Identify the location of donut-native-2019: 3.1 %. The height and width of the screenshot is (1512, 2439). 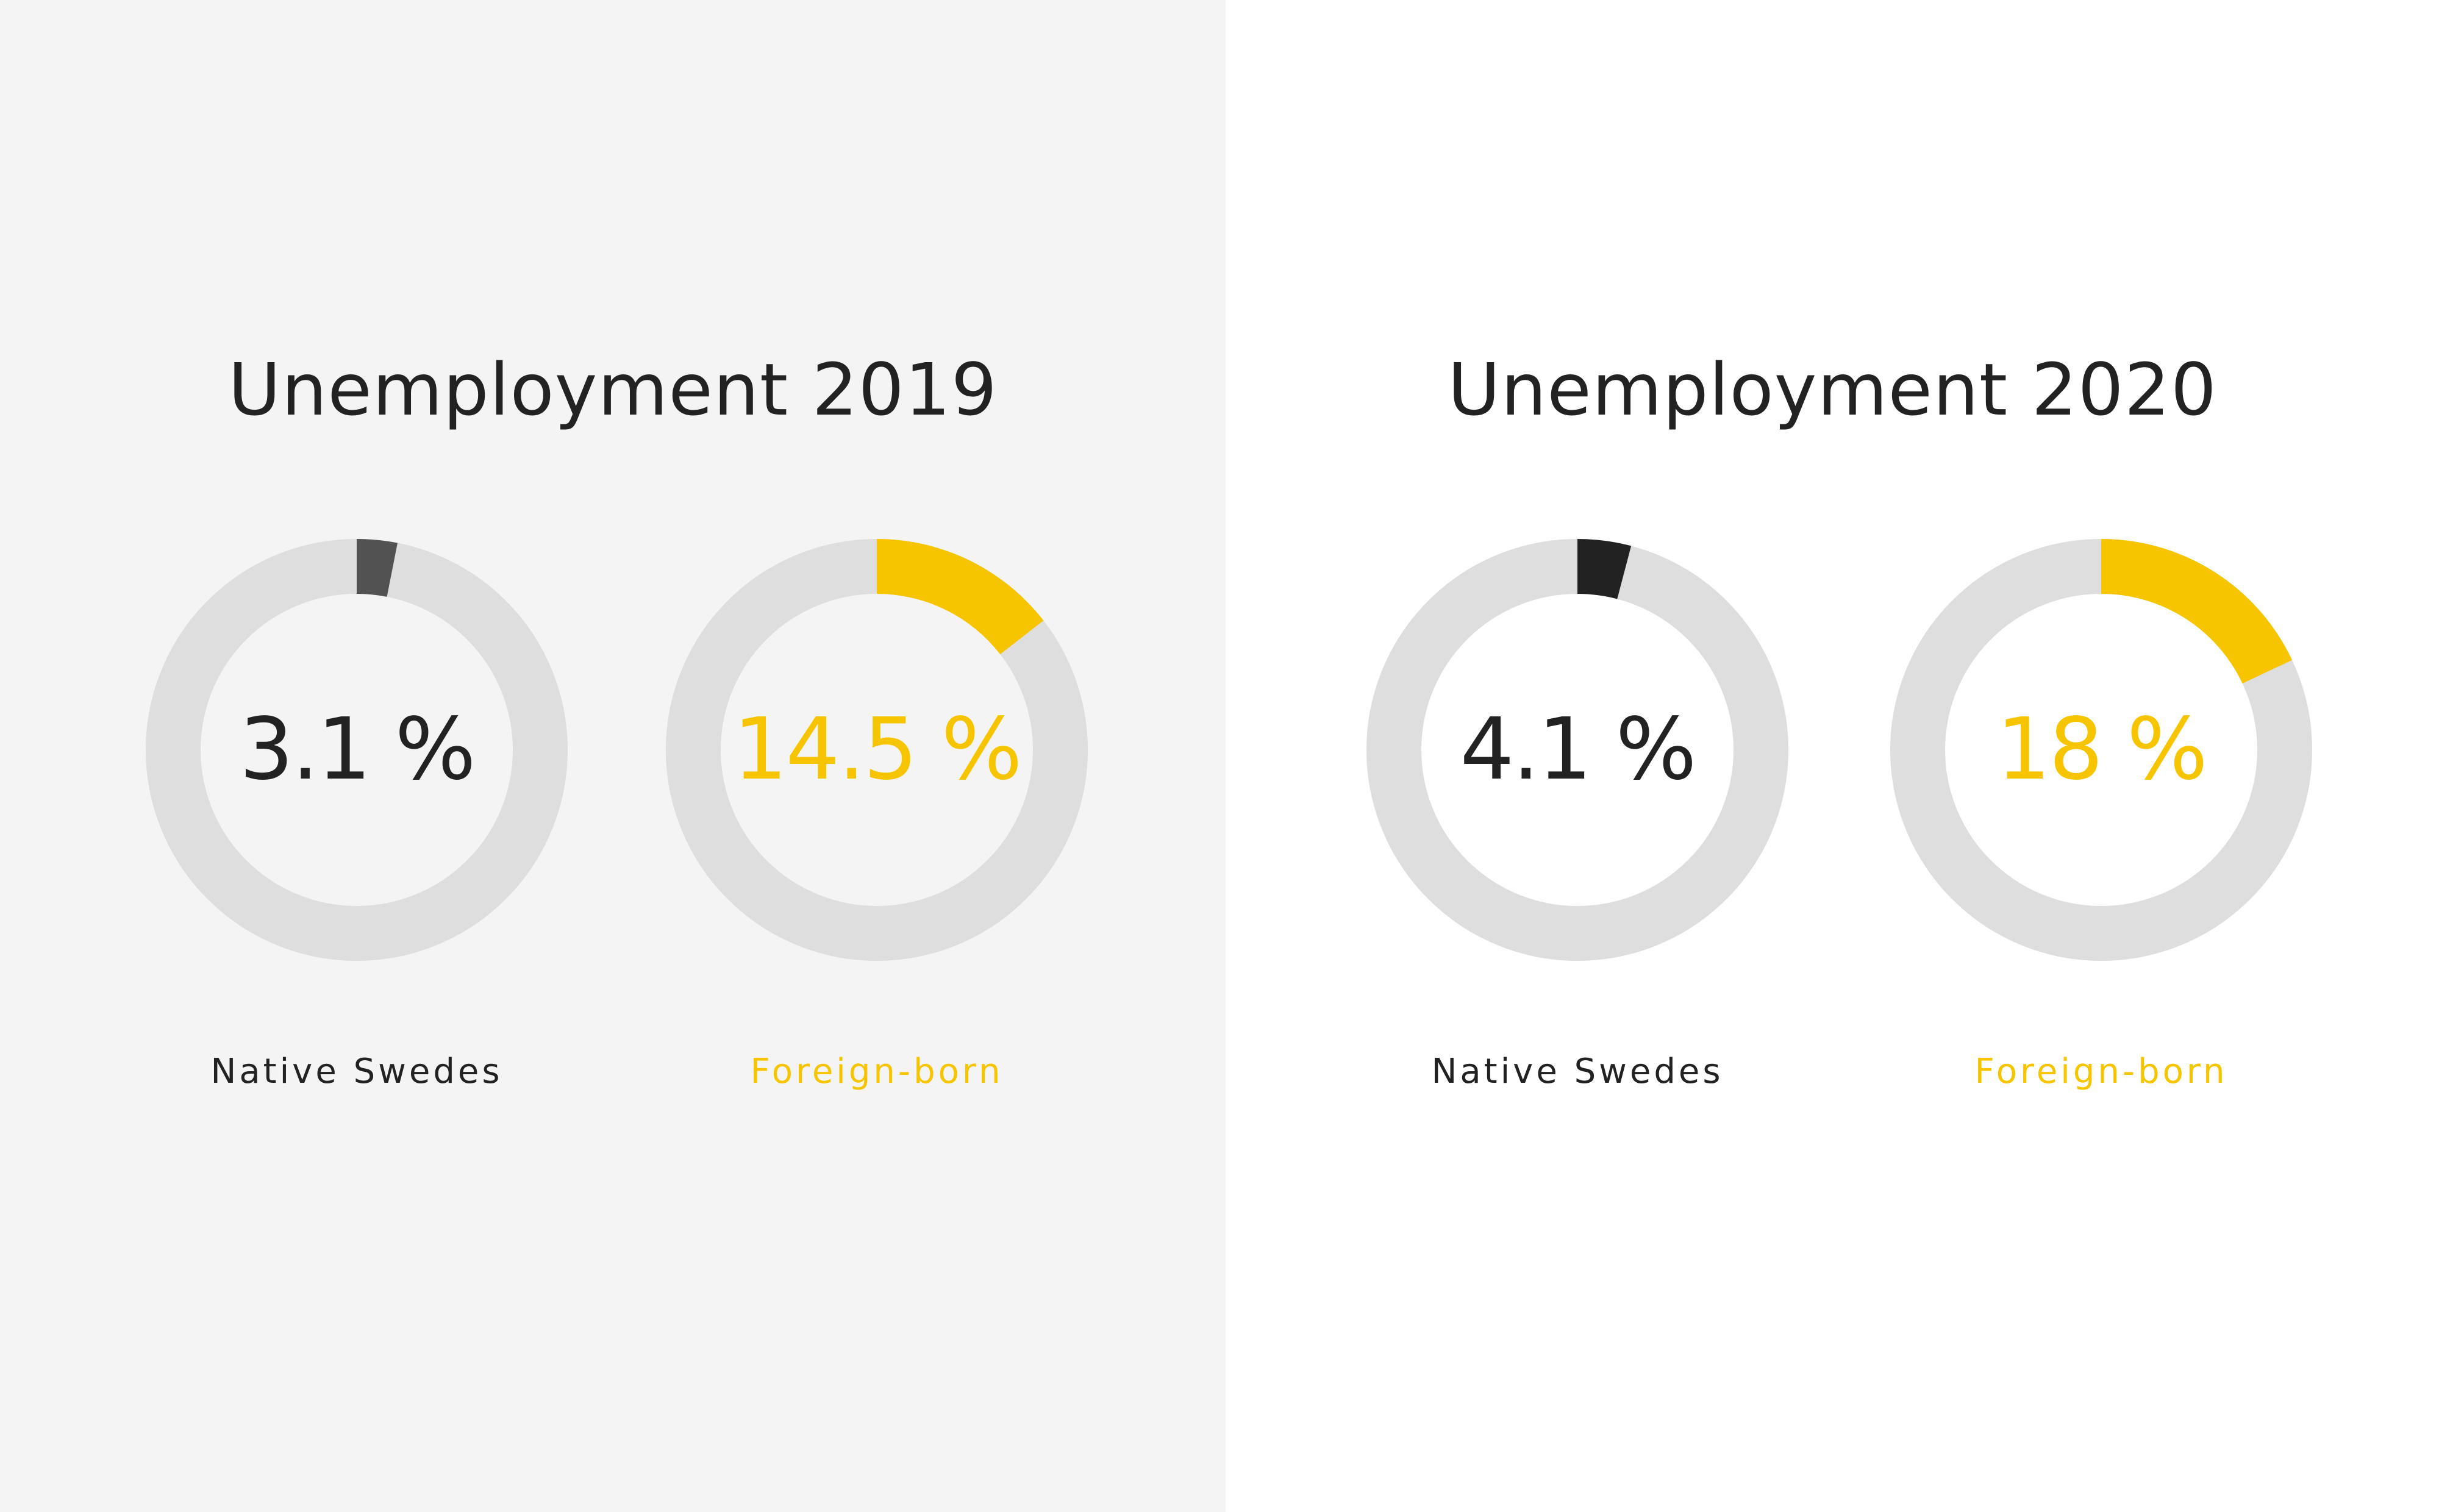
(356, 750).